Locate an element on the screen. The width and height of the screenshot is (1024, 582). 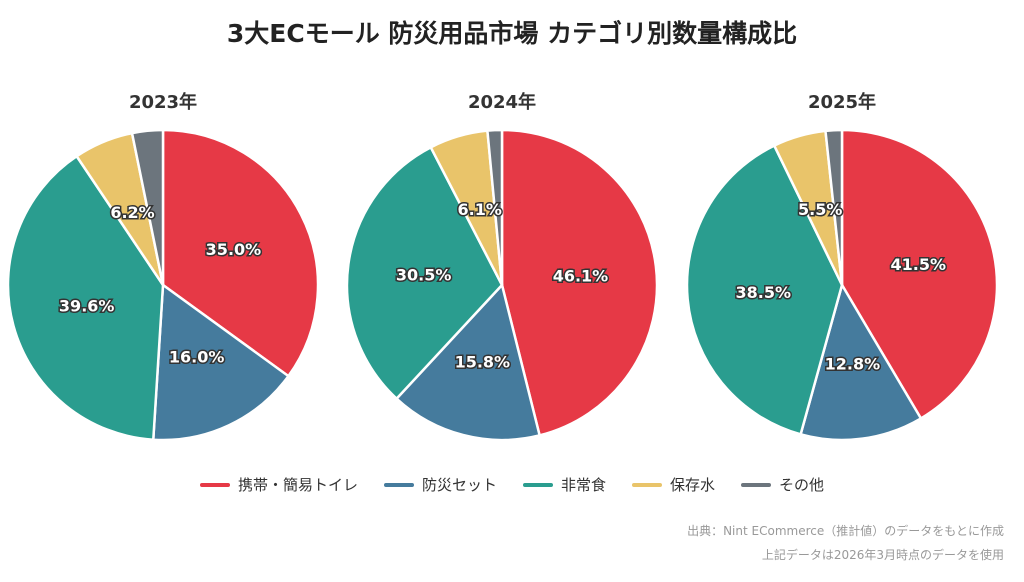
data-label: 12.8% is located at coordinates (853, 363).